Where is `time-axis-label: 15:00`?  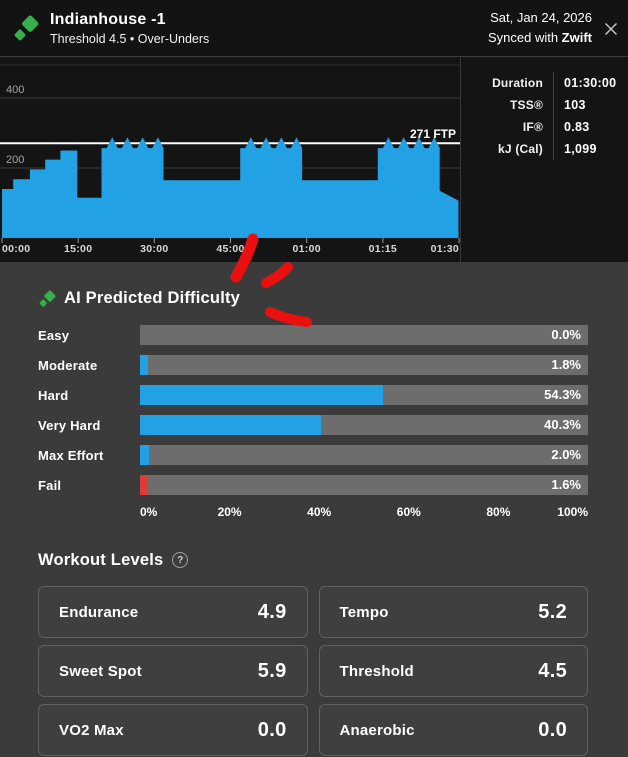
time-axis-label: 15:00 is located at coordinates (78, 249).